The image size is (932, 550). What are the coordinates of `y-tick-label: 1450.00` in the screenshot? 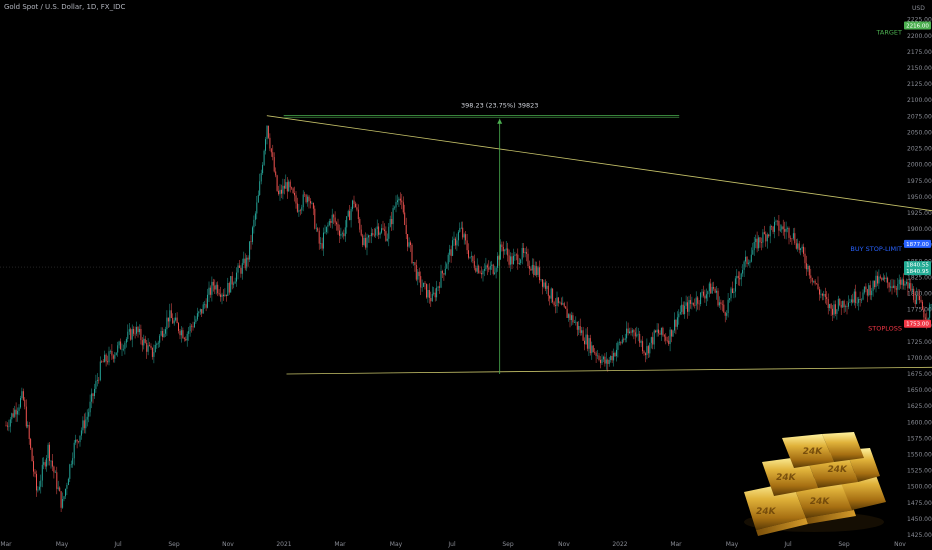 It's located at (919, 519).